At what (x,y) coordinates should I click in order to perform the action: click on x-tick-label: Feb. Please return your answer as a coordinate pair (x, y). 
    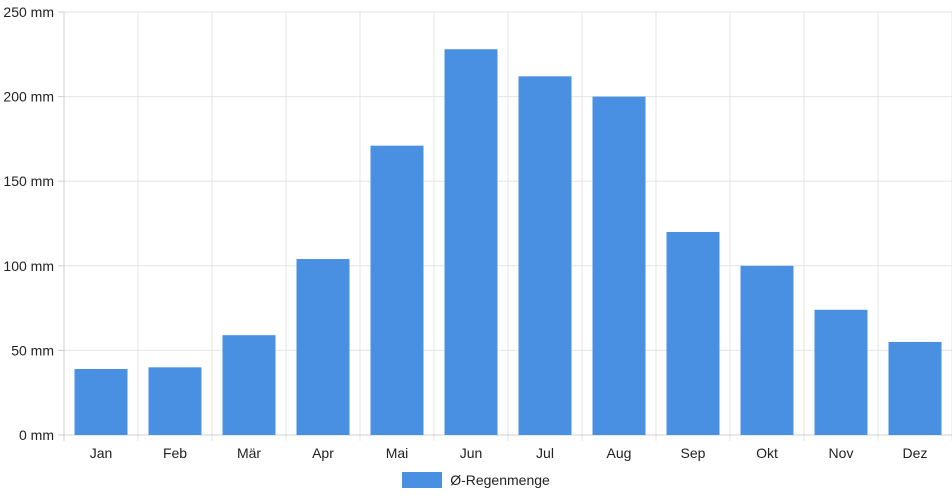
    Looking at the image, I should click on (175, 453).